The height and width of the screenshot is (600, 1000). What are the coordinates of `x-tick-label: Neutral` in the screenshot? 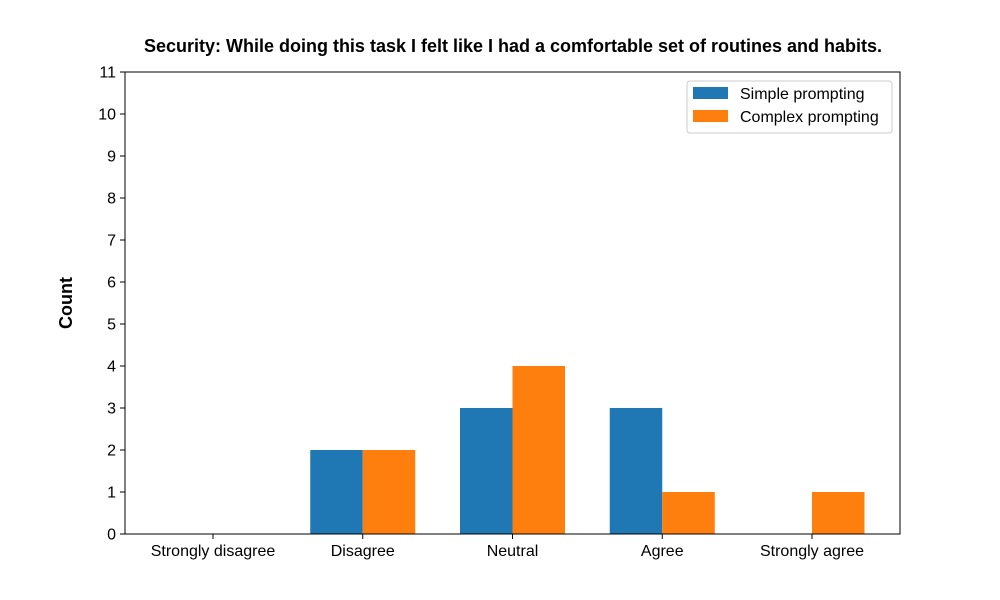 It's located at (513, 551).